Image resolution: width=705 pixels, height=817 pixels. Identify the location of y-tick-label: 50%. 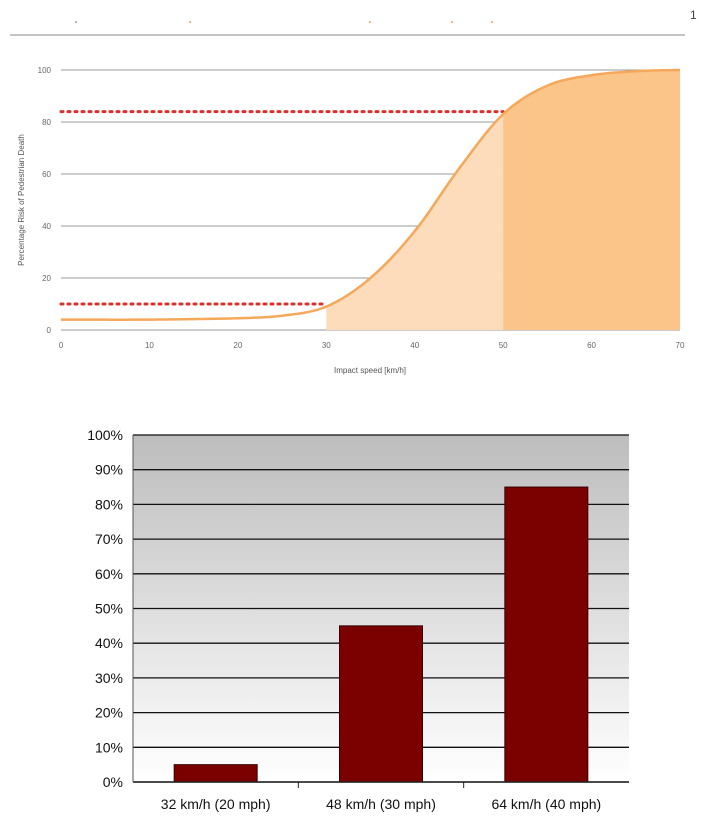
(109, 609).